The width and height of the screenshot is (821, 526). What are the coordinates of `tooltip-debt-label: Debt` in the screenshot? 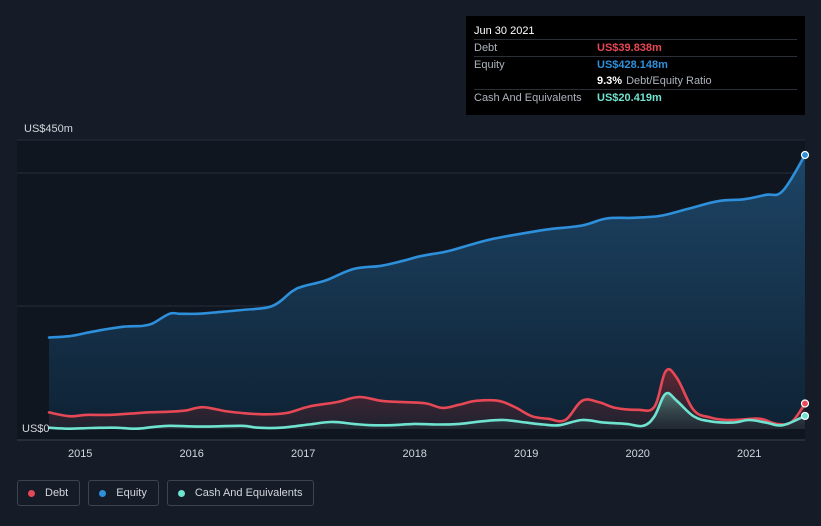 It's located at (486, 48).